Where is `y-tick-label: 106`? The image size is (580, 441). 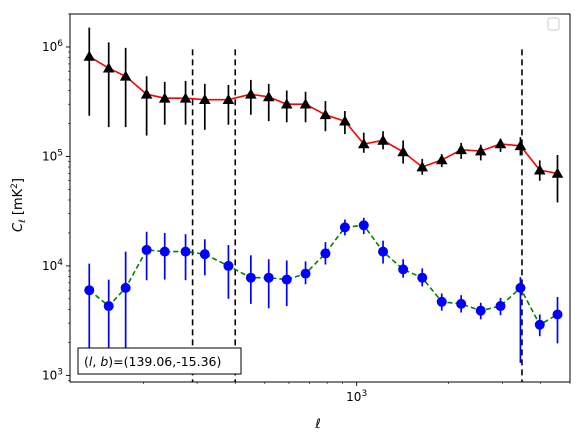
y-tick-label: 106 is located at coordinates (52, 46).